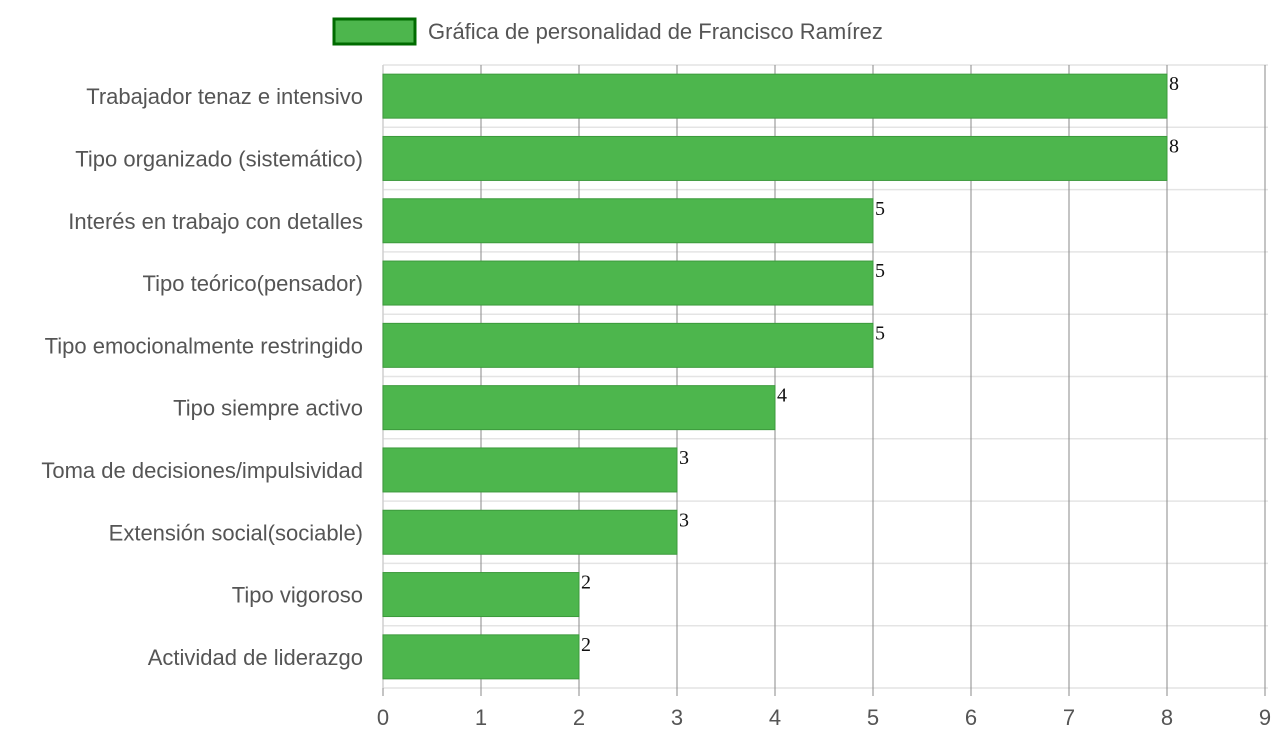 This screenshot has height=744, width=1278. I want to click on category-label: Tipo teórico(pensador), so click(252, 283).